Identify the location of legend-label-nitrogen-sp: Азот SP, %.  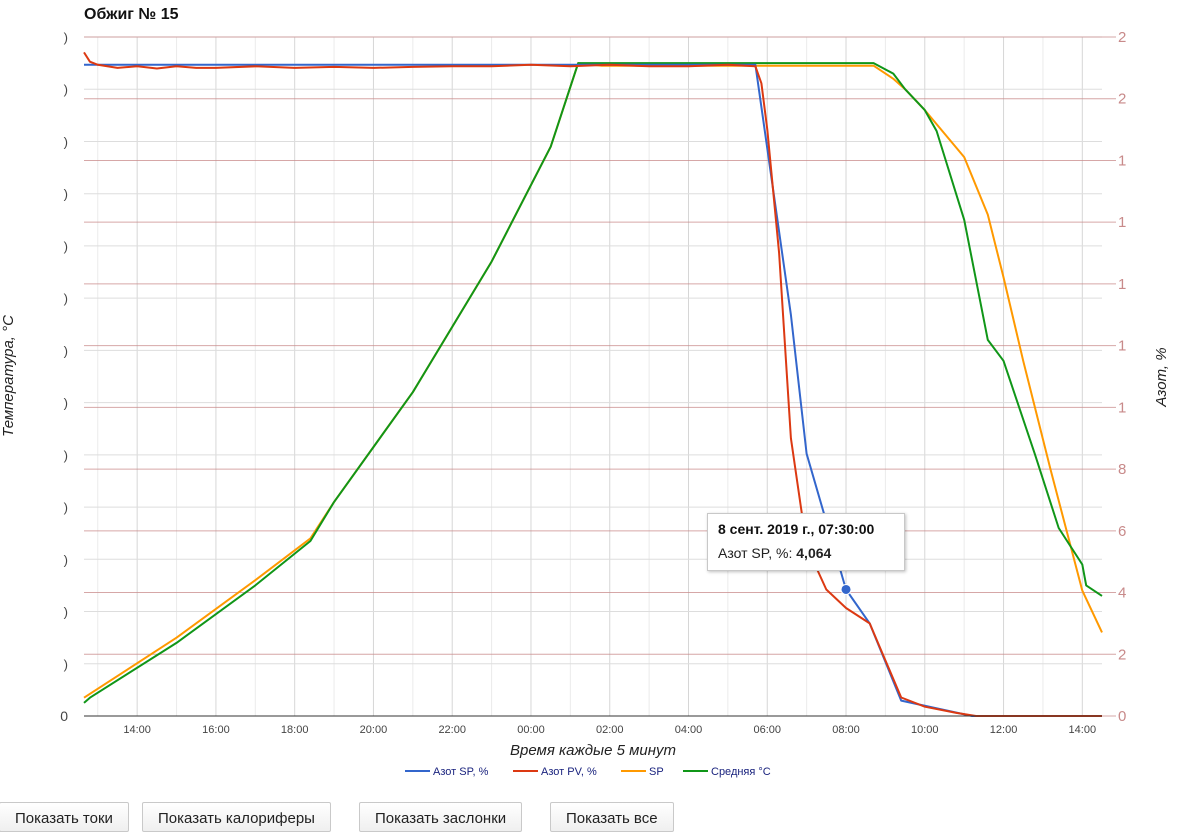
(461, 772).